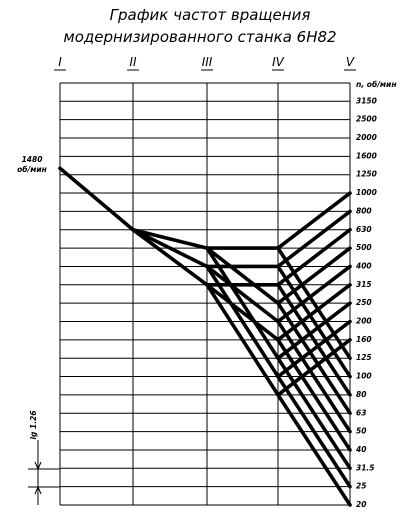 The width and height of the screenshot is (402, 530). What do you see at coordinates (278, 62) in the screenshot?
I see `shaft-label: IV` at bounding box center [278, 62].